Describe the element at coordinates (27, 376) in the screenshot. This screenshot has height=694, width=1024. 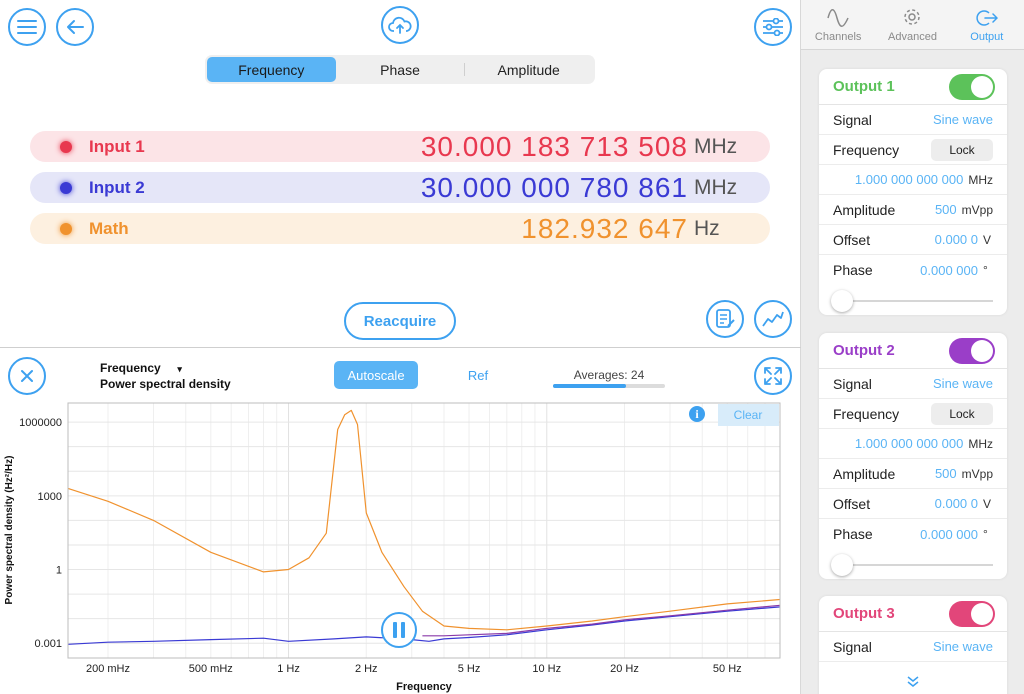
I see `close-plot-button` at that location.